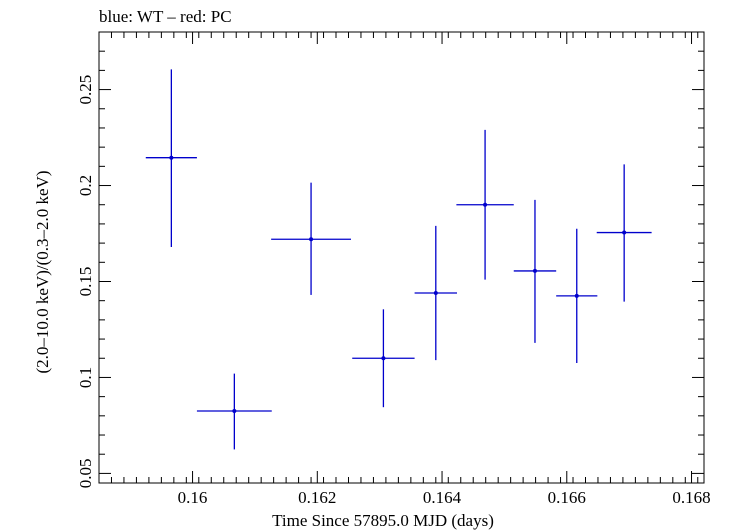 The width and height of the screenshot is (733, 532). What do you see at coordinates (193, 497) in the screenshot?
I see `x-tick-label: 0.16` at bounding box center [193, 497].